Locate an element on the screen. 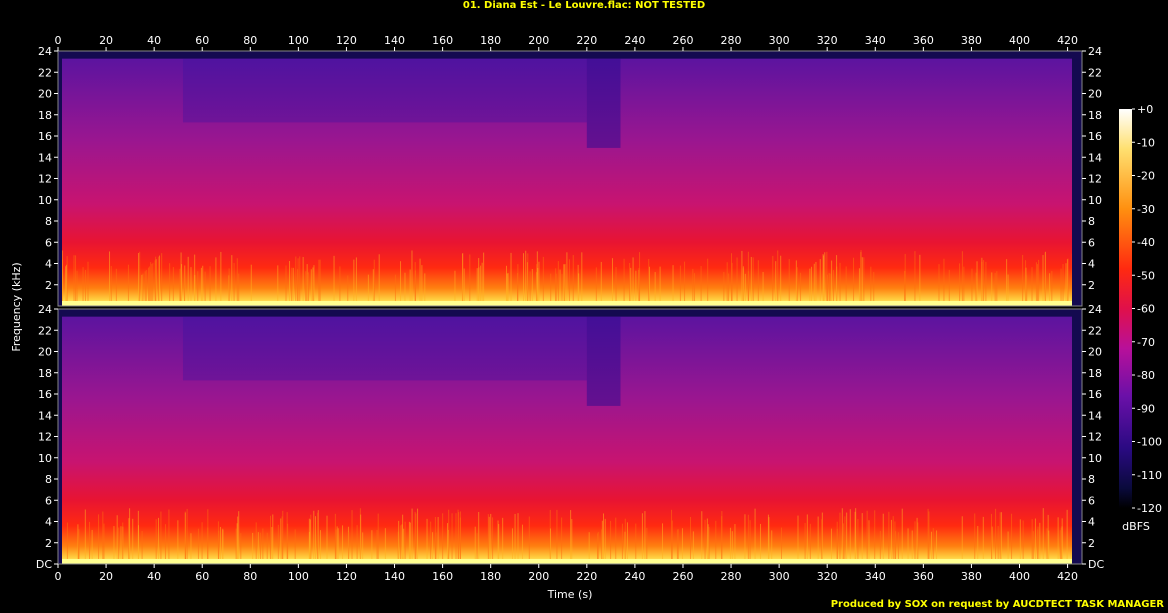  cutoff-band is located at coordinates (570, 313).